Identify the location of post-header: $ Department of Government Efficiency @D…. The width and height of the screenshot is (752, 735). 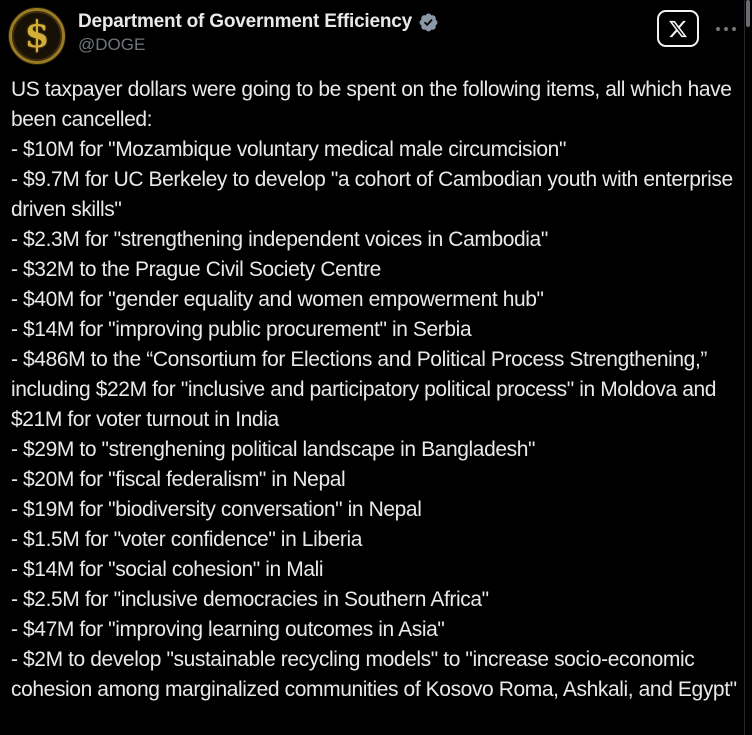
(376, 32).